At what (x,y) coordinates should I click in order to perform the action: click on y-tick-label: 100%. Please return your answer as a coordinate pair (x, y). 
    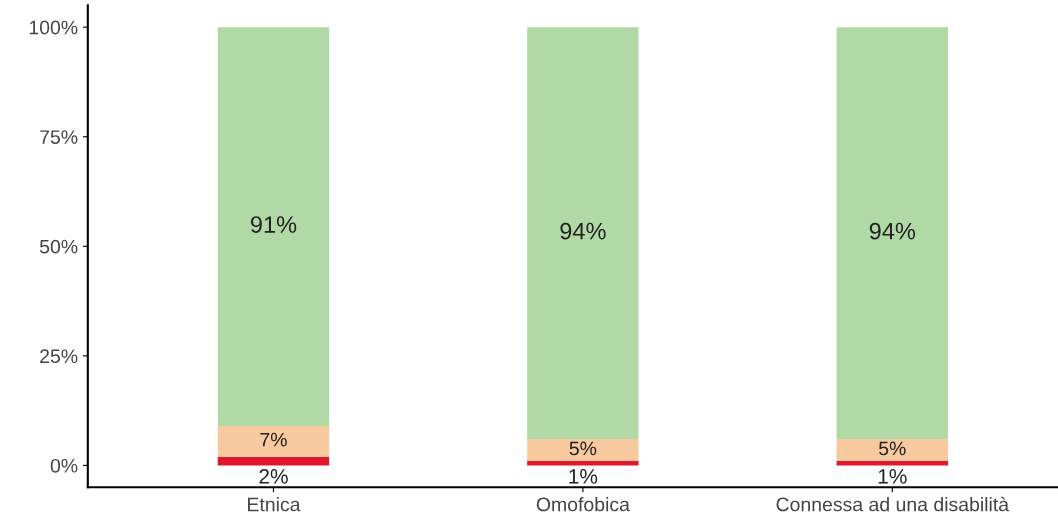
    Looking at the image, I should click on (53, 27).